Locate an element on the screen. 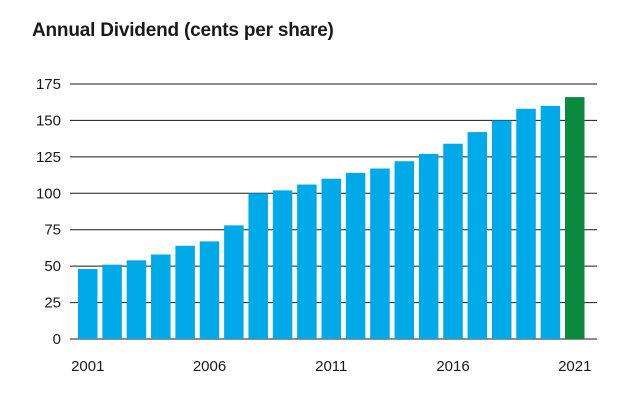 This screenshot has height=406, width=640. y-tick-label-75: 75 is located at coordinates (52, 230).